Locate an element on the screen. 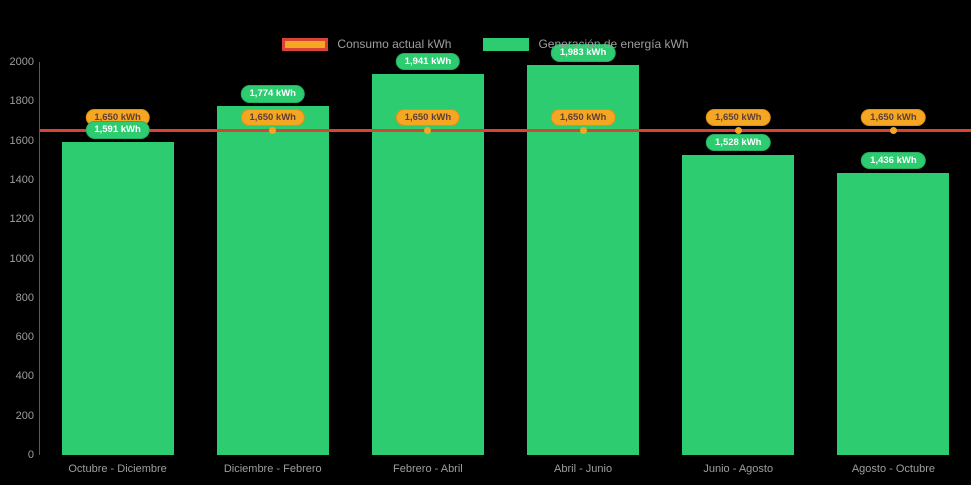 The width and height of the screenshot is (971, 485). legend-item-consumo: Consumo actual kWh is located at coordinates (366, 44).